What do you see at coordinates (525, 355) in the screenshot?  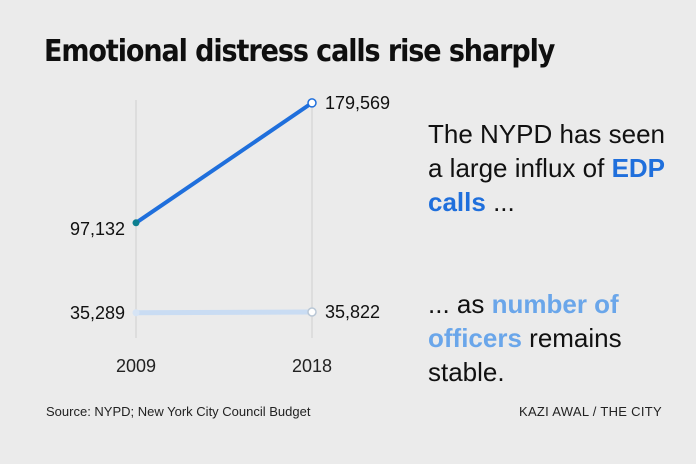 I see `annotation-officers-post: remains stable.` at bounding box center [525, 355].